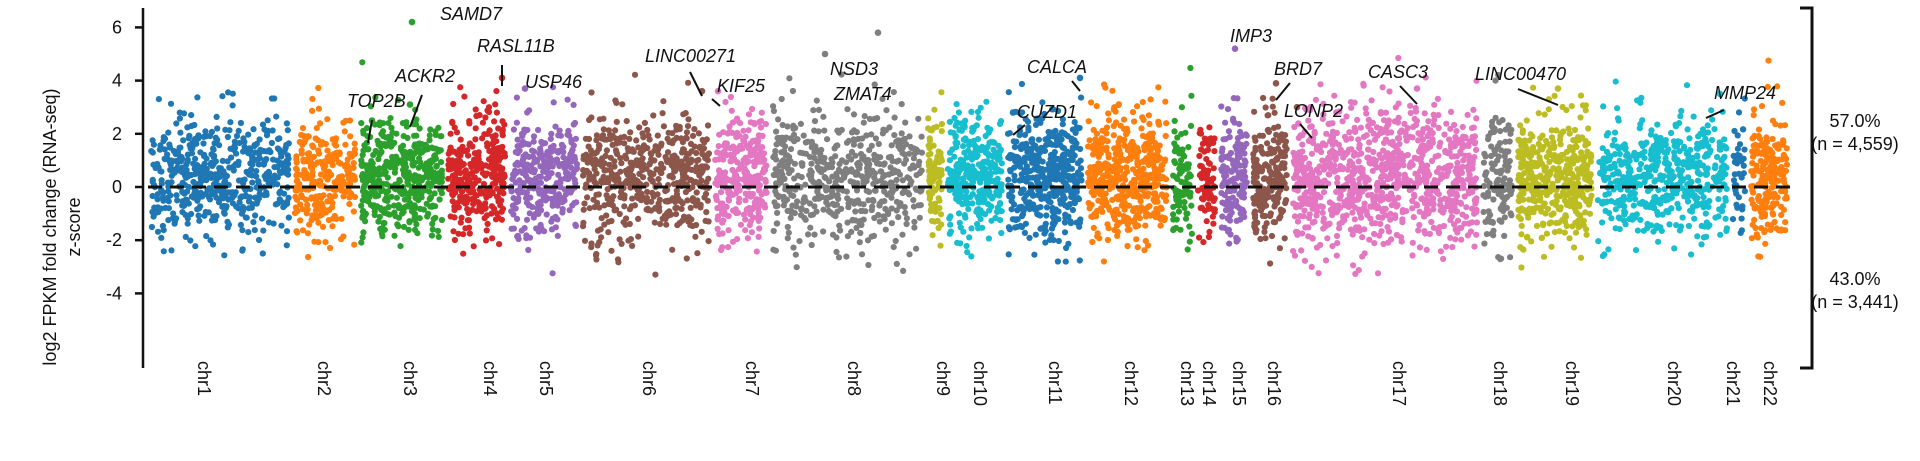  I want to click on data-point-chr17, so click(1412, 242).